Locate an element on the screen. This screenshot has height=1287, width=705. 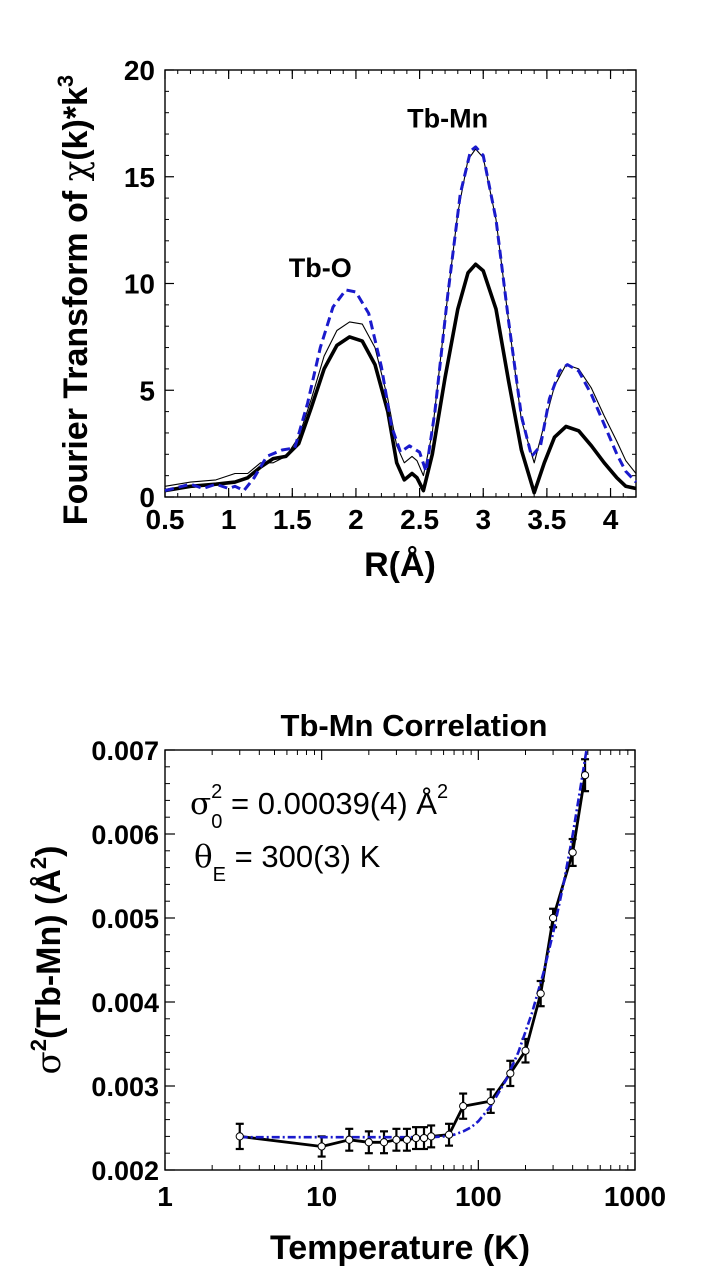
c1-annotation-tb-o: Tb-O is located at coordinates (320, 268).